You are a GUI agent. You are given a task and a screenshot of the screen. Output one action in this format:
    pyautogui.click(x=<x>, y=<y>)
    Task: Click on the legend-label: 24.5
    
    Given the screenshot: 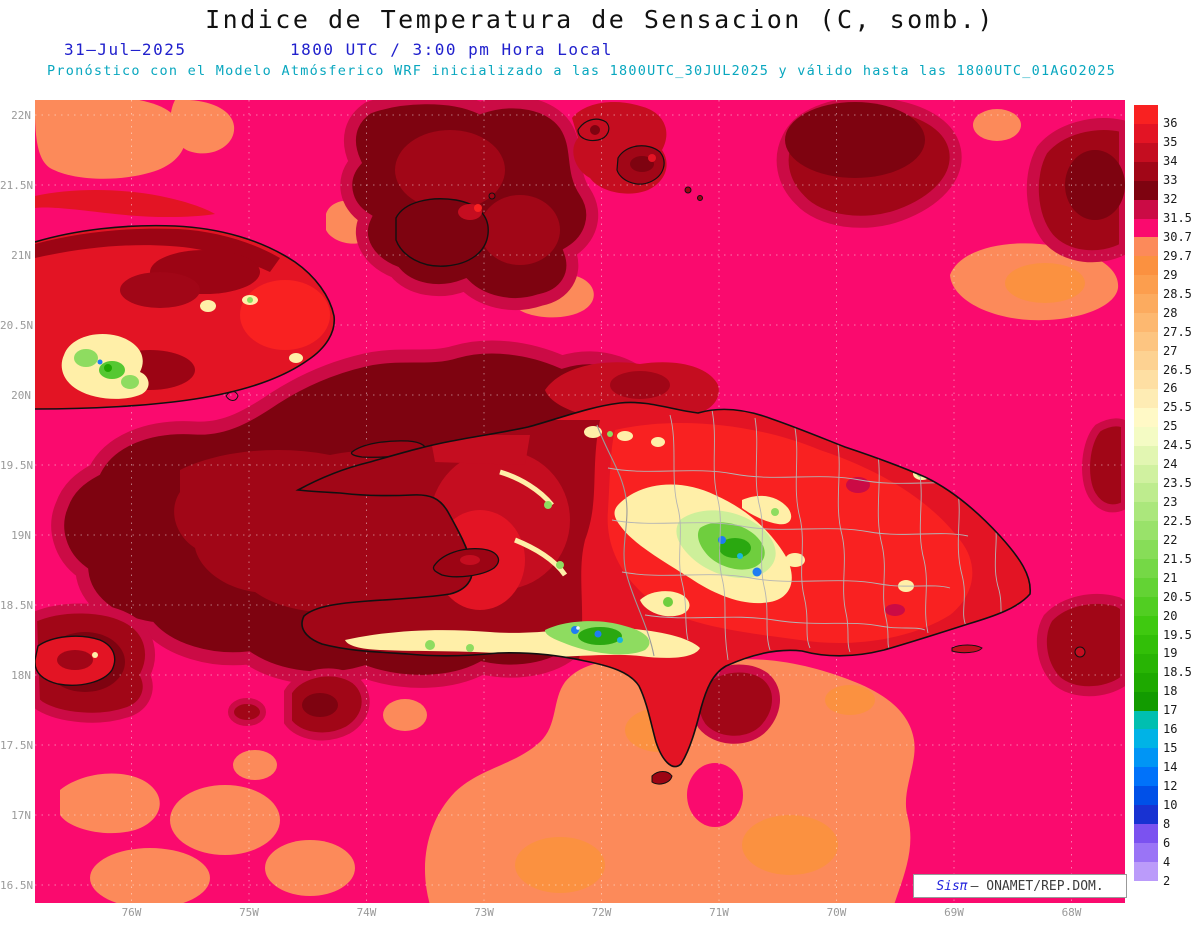 What is the action you would take?
    pyautogui.click(x=1177, y=445)
    